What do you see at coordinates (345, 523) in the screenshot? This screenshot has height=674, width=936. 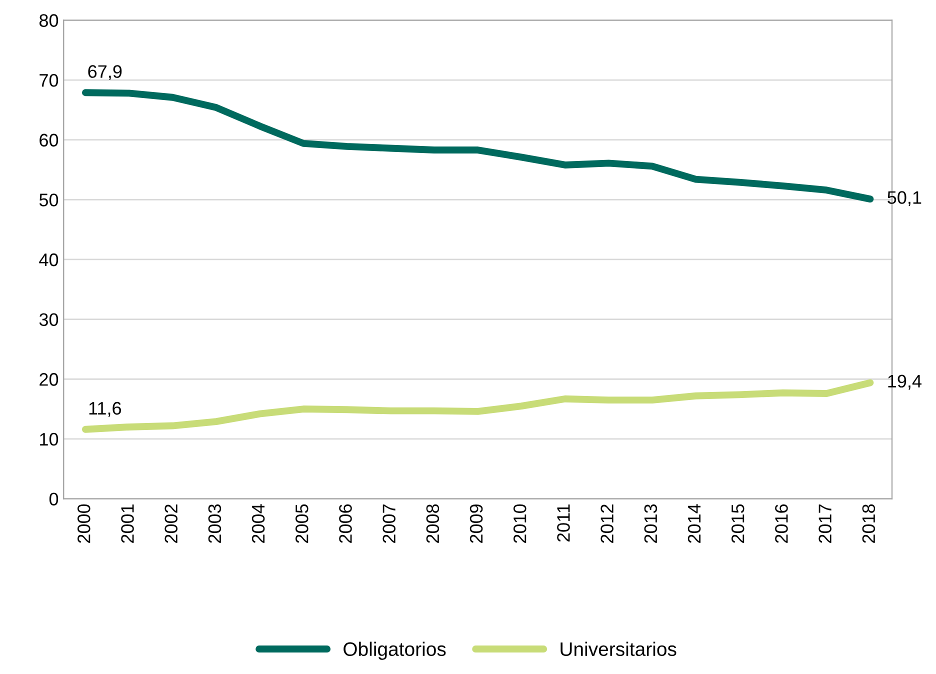 I see `x-tick-label: 2006` at bounding box center [345, 523].